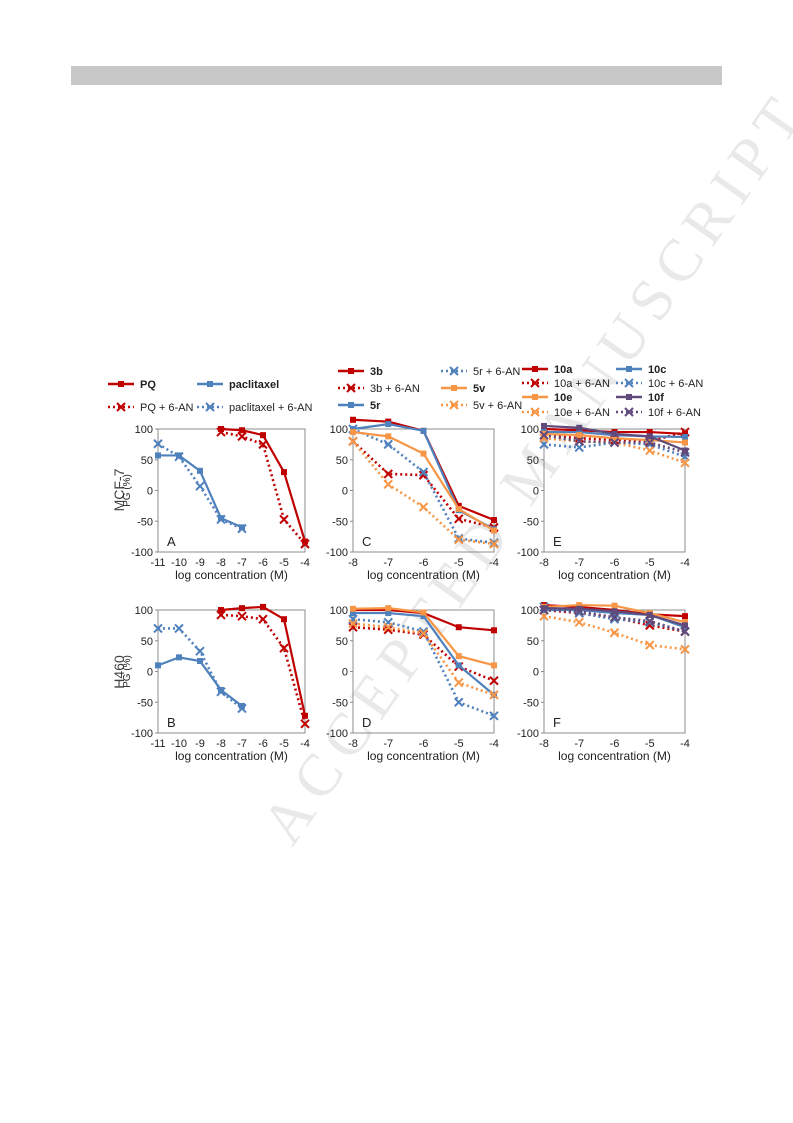  What do you see at coordinates (345, 673) in the screenshot?
I see `y-tick-label: 0` at bounding box center [345, 673].